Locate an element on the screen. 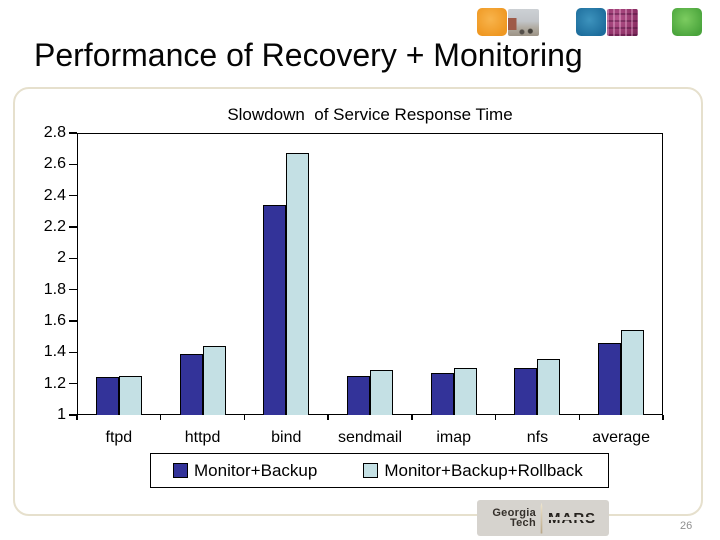 The image size is (720, 540). bar-sendmail-monitor-backup-rollback is located at coordinates (381, 392).